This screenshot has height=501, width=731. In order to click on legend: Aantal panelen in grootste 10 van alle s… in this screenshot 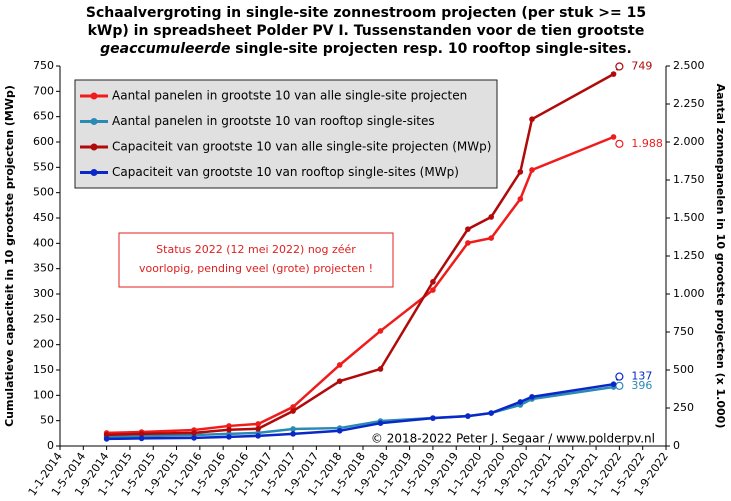, I will do `click(286, 134)`.